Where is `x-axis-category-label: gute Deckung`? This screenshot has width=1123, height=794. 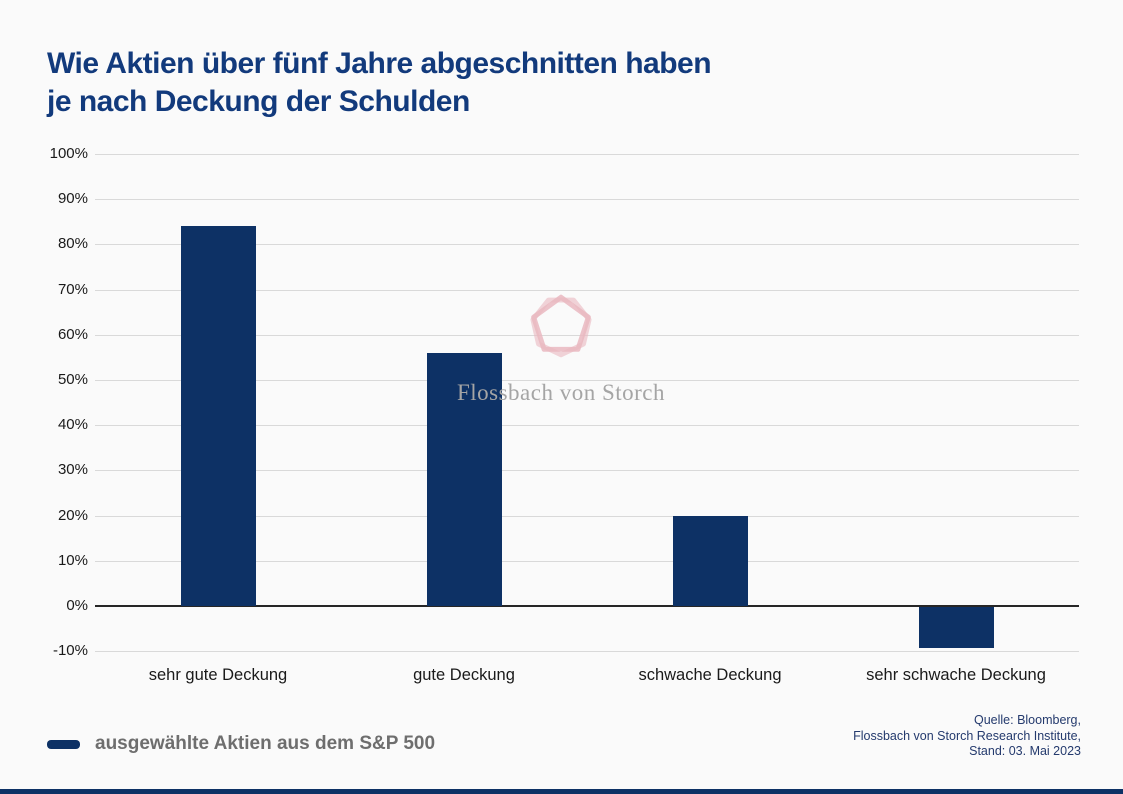 x-axis-category-label: gute Deckung is located at coordinates (464, 675).